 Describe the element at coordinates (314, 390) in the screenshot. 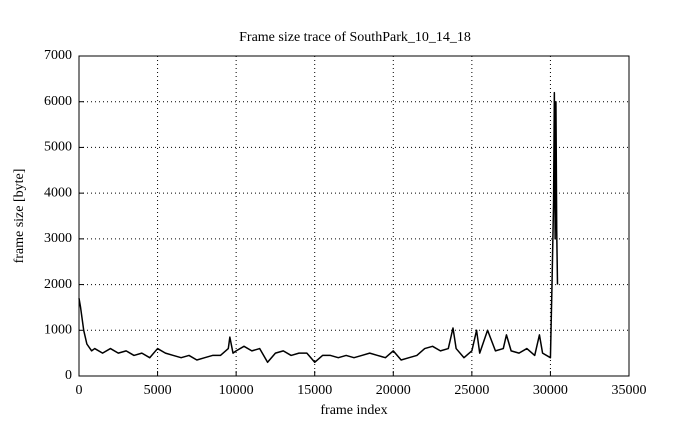

I see `x-tick-label: 15000` at that location.